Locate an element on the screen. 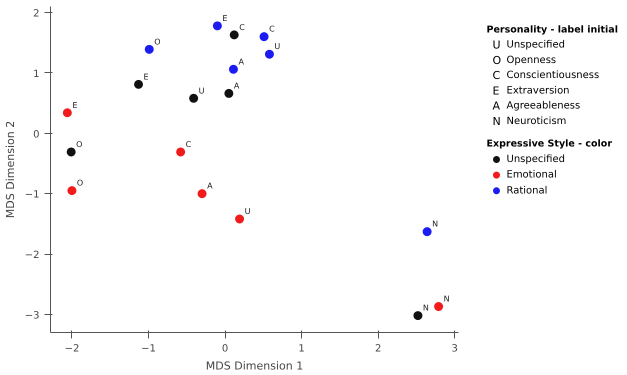 The height and width of the screenshot is (375, 627). y-tick-label: −1 is located at coordinates (32, 195).